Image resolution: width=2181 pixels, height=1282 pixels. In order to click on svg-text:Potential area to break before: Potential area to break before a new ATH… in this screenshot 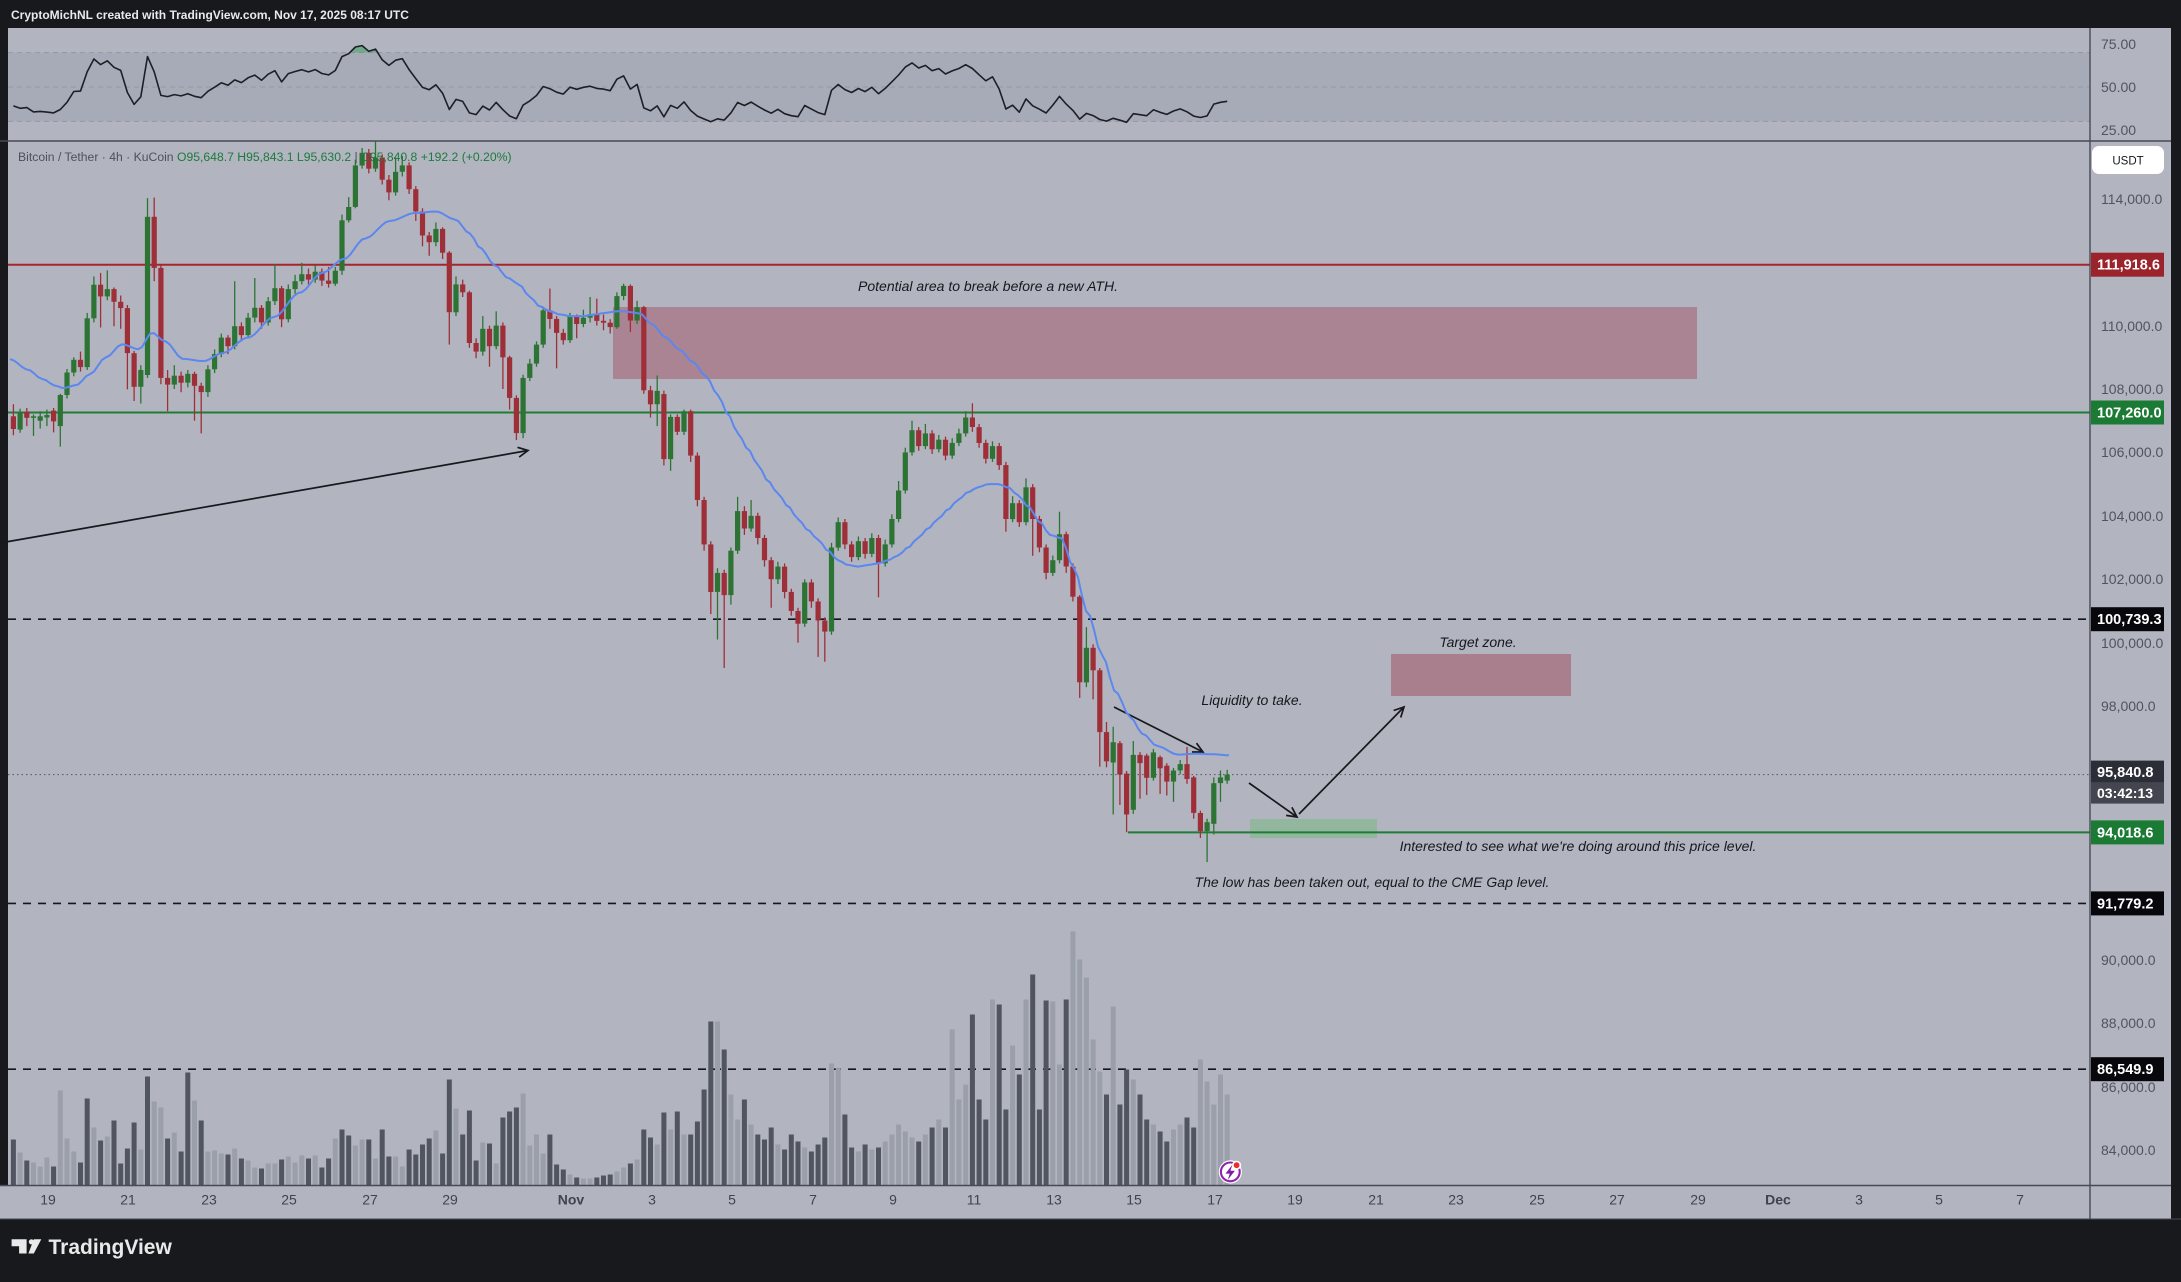, I will do `click(988, 286)`.